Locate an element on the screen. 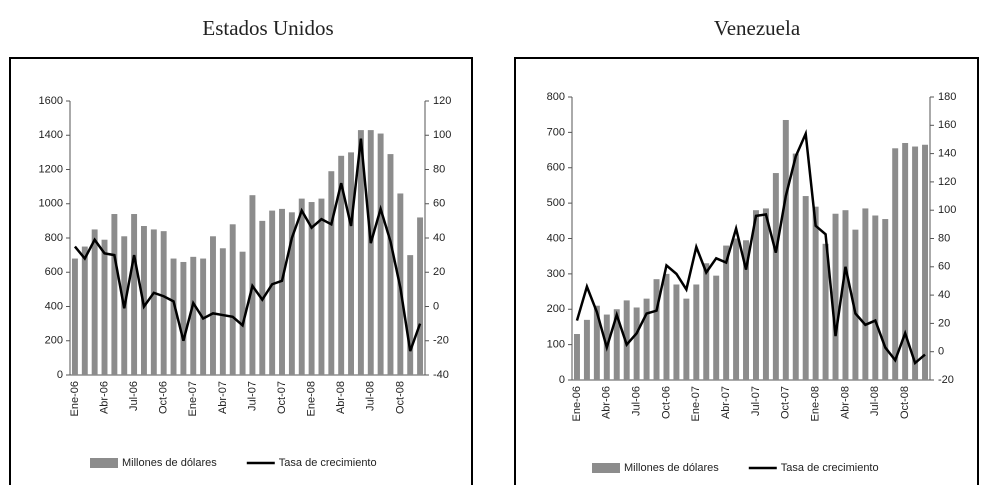 Image resolution: width=983 pixels, height=490 pixels. y-tick-label: 500 is located at coordinates (556, 203).